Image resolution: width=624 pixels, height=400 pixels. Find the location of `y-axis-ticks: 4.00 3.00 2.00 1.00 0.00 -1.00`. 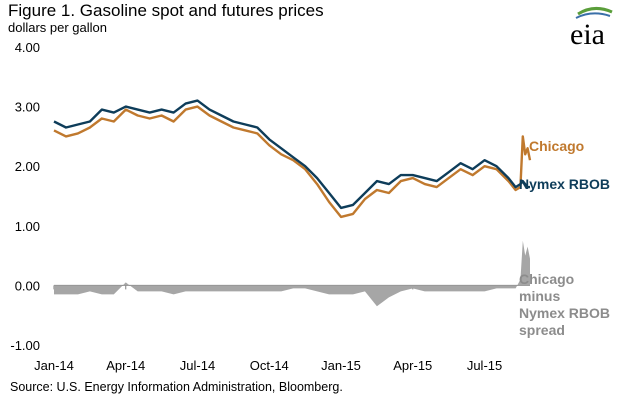

y-axis-ticks: 4.00 3.00 2.00 1.00 0.00 -1.00 is located at coordinates (25, 196).